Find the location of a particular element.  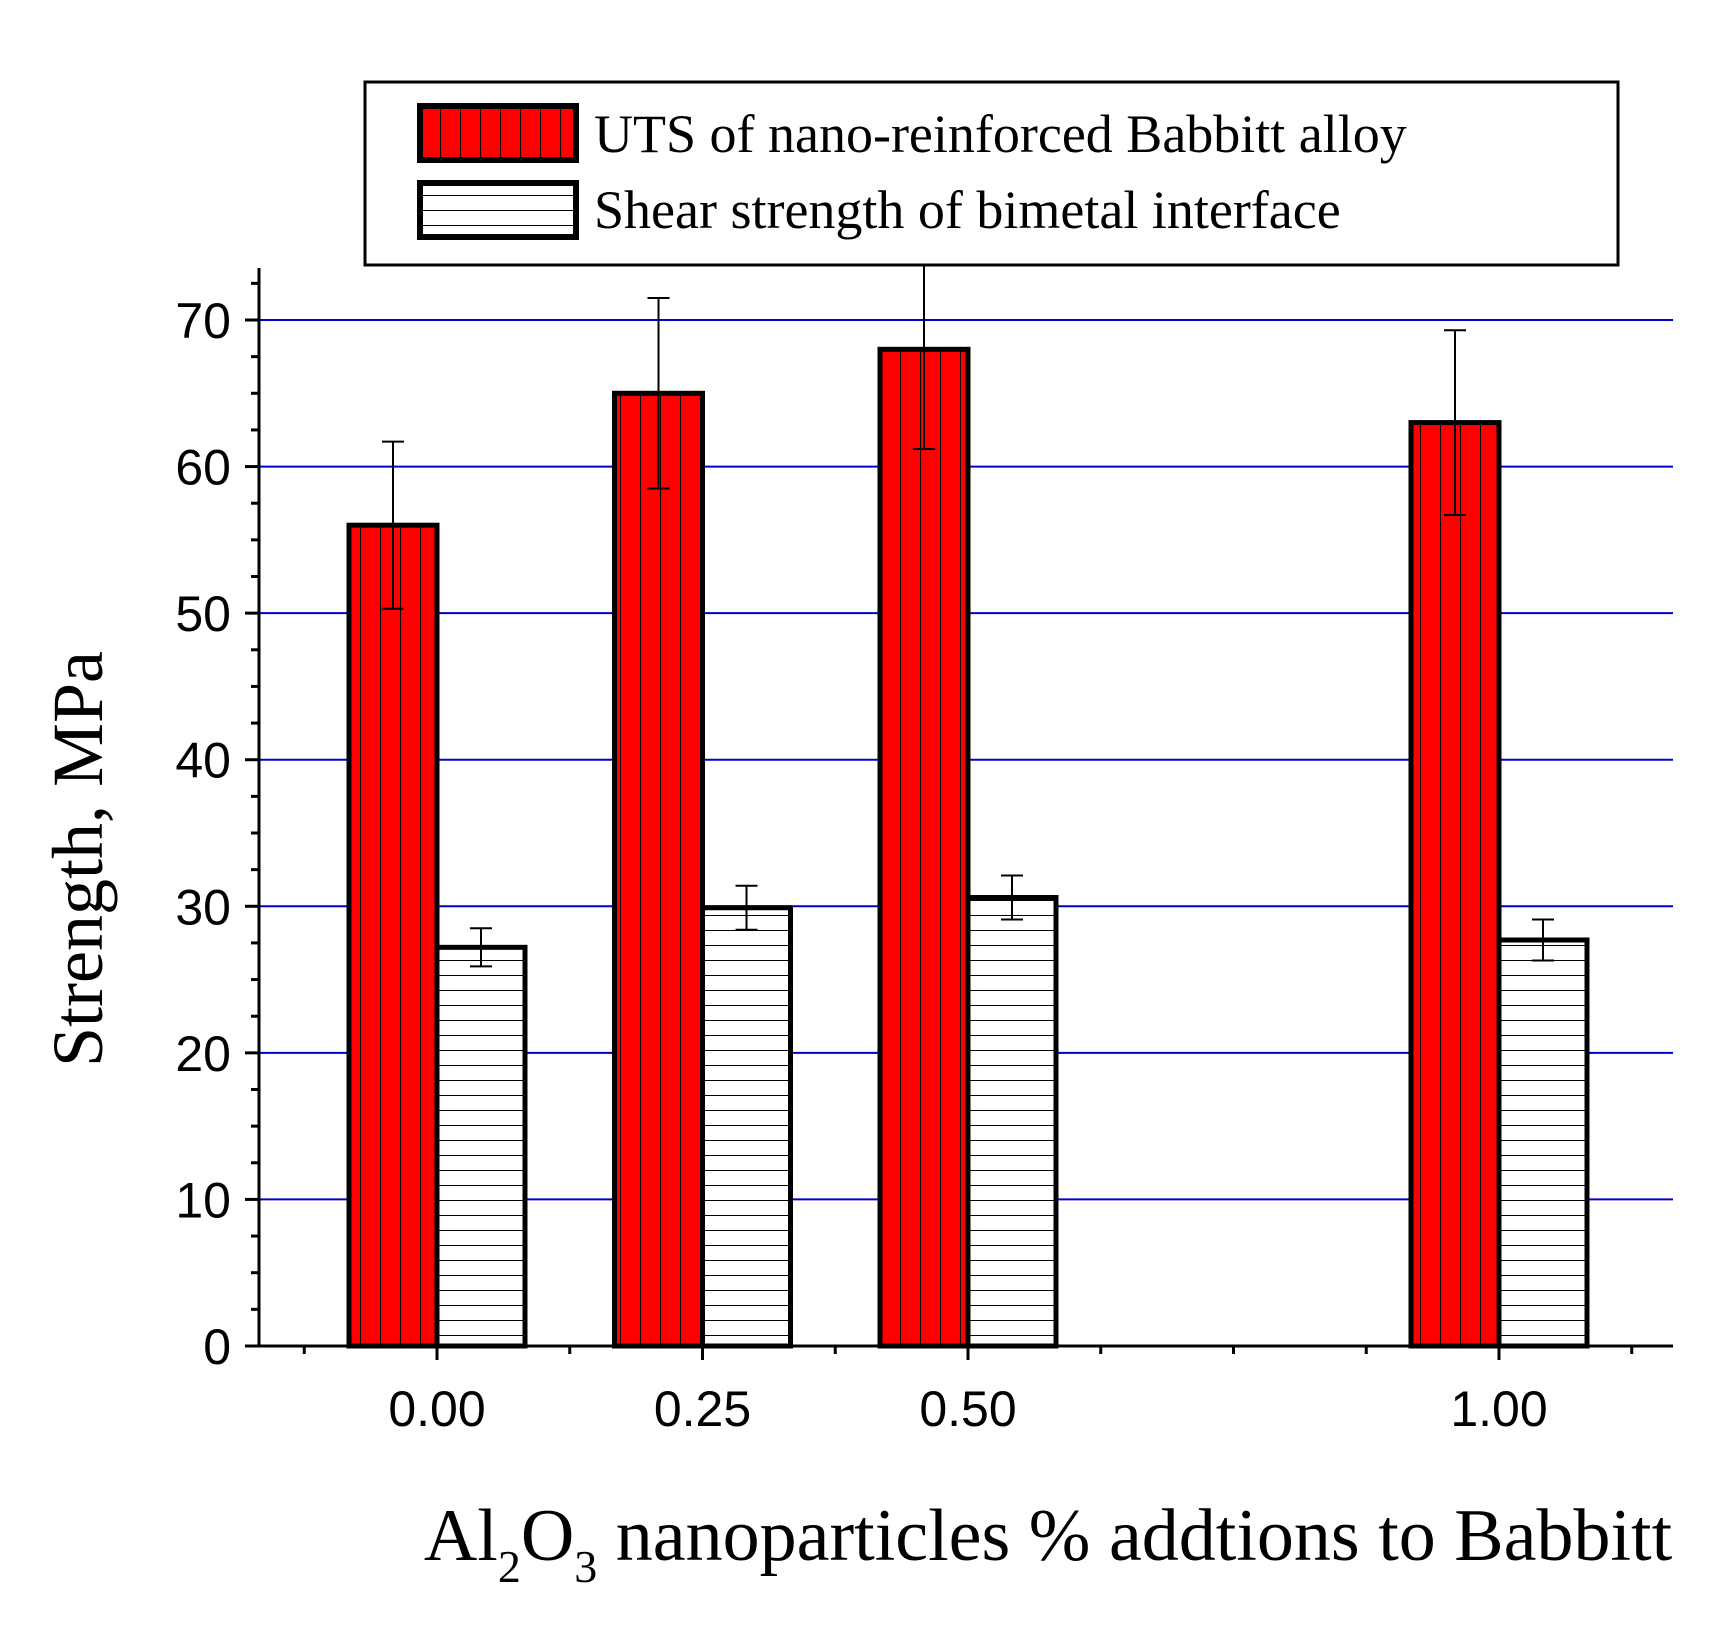

x-axis-title-rest: nanoparticles % addtions to Babbitt is located at coordinates (1134, 1536).